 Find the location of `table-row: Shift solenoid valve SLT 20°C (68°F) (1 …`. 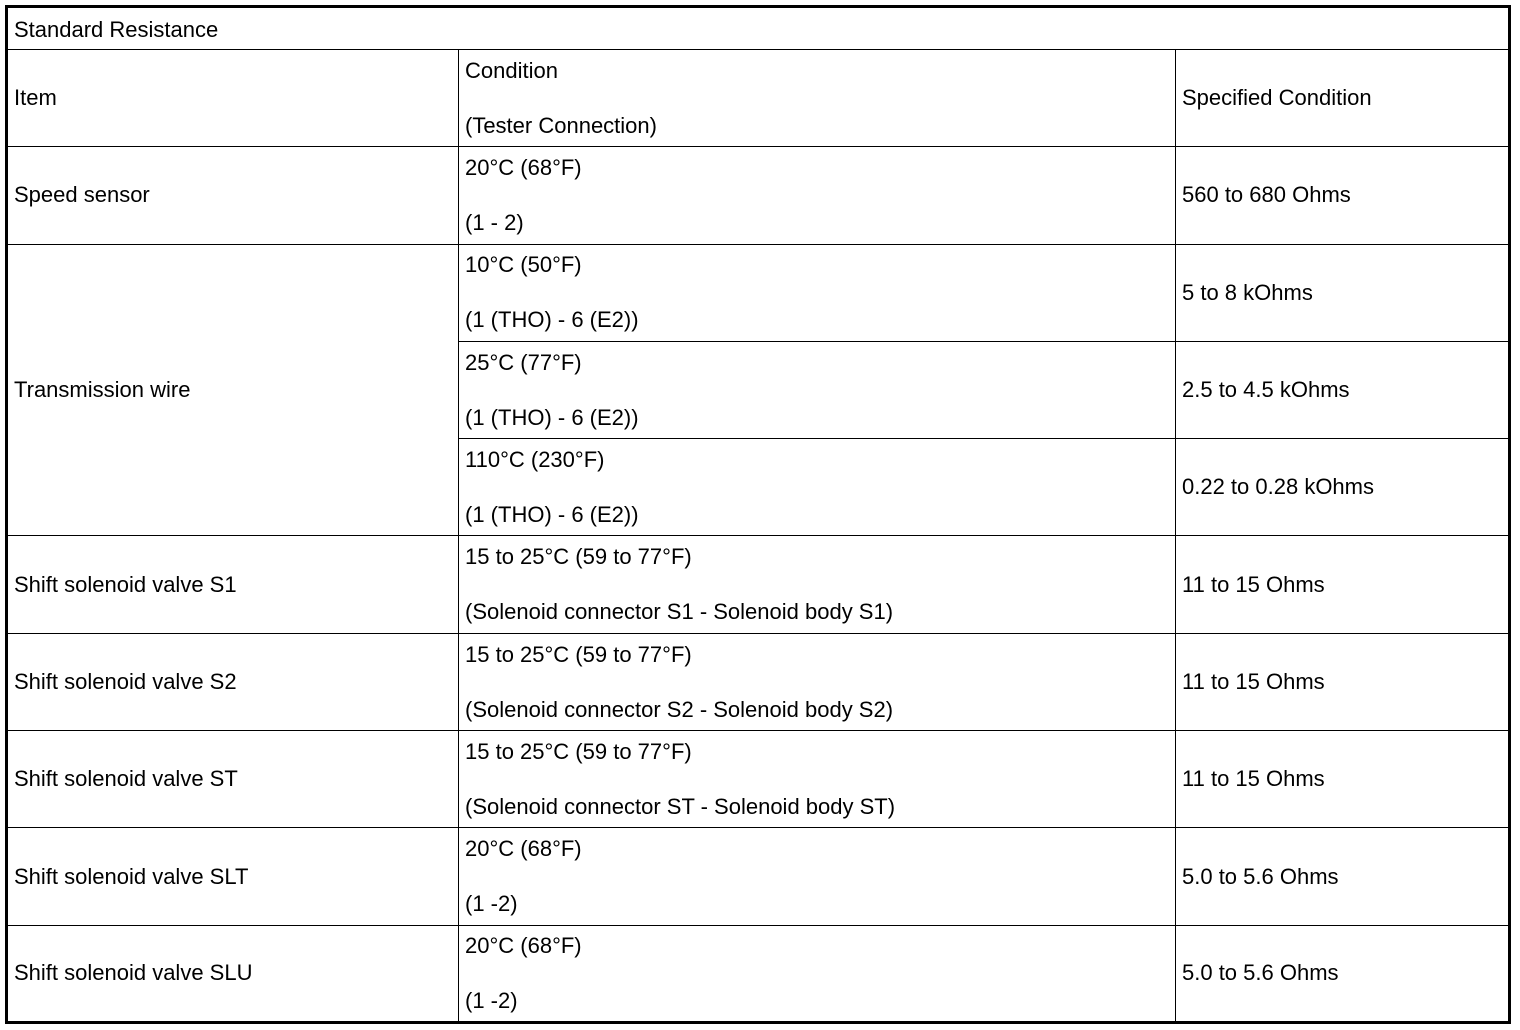

table-row: Shift solenoid valve SLT 20°C (68°F) (1 … is located at coordinates (758, 876).